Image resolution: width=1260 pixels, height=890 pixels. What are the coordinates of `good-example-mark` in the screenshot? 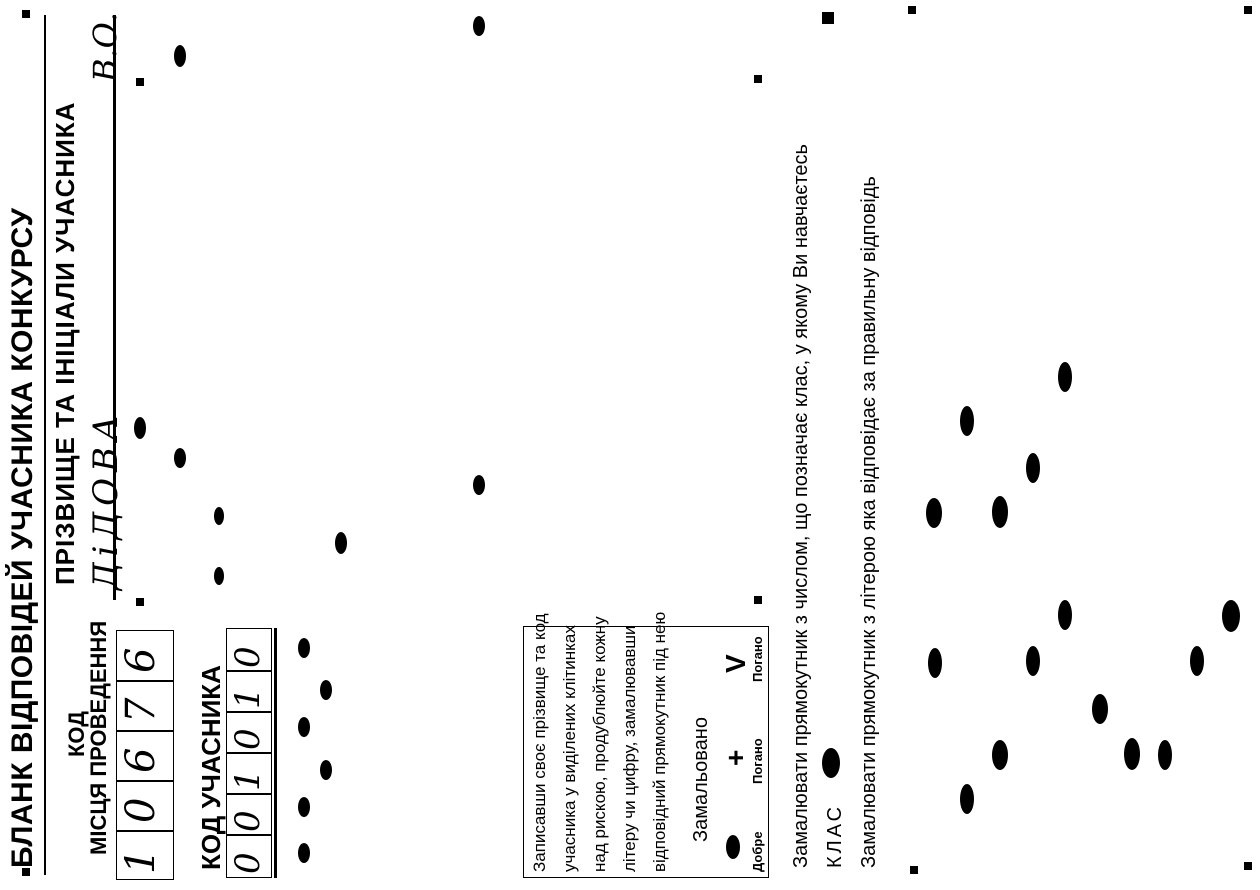 It's located at (733, 847).